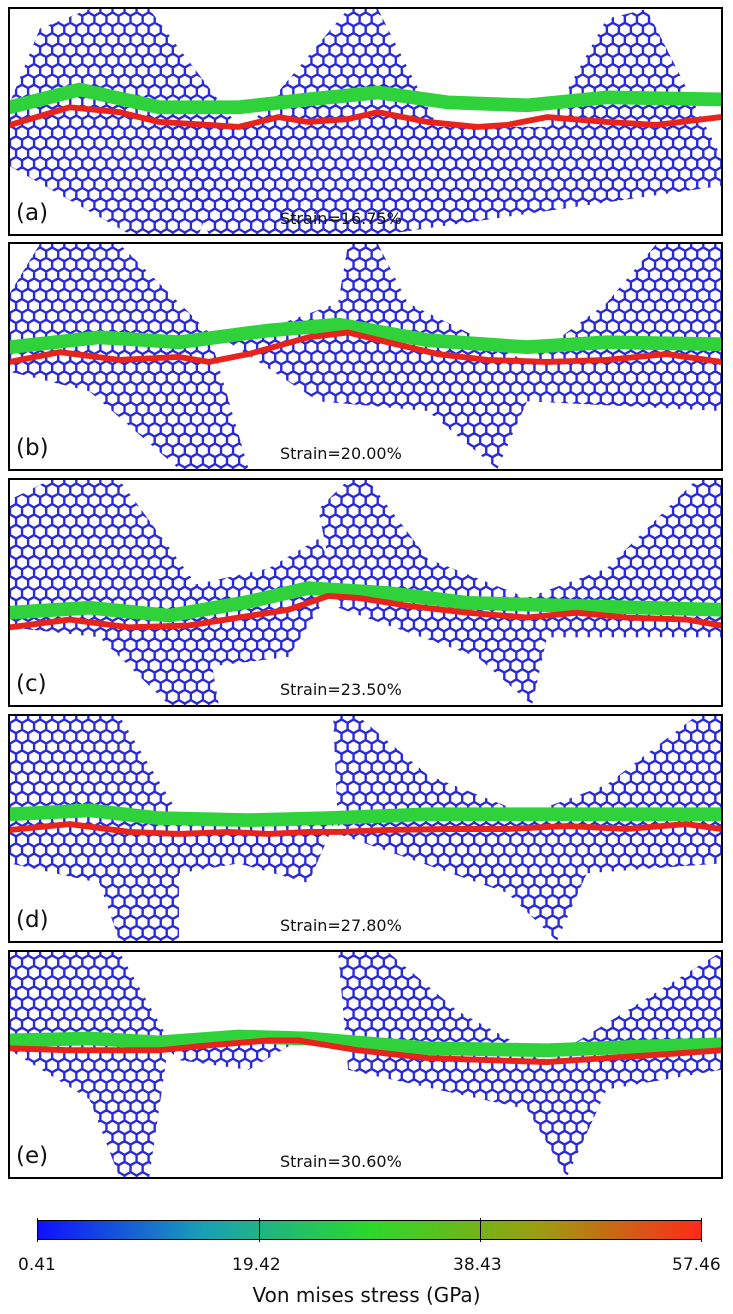 Image resolution: width=733 pixels, height=1314 pixels. I want to click on colorbar-title: Von mises stress (GPa), so click(366, 1295).